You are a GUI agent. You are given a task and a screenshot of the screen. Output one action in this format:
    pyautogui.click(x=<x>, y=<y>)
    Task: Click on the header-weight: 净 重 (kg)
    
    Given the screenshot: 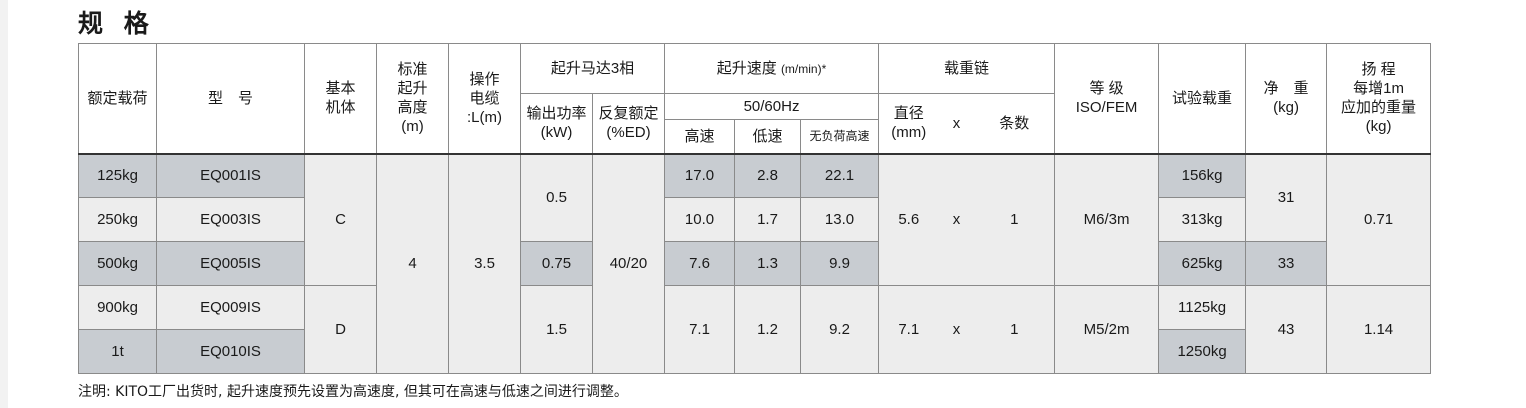 What is the action you would take?
    pyautogui.click(x=1286, y=99)
    